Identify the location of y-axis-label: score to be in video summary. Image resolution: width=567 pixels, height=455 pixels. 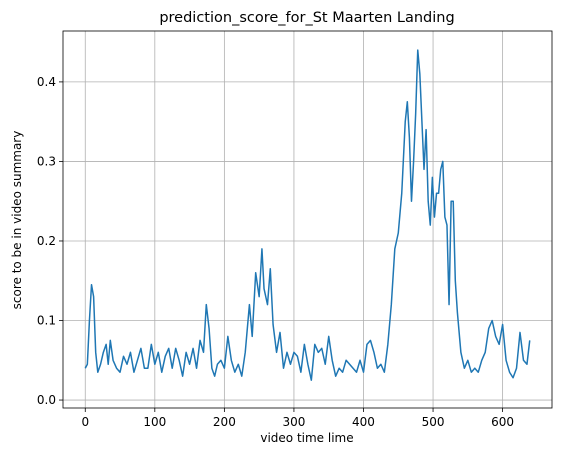
(17, 220).